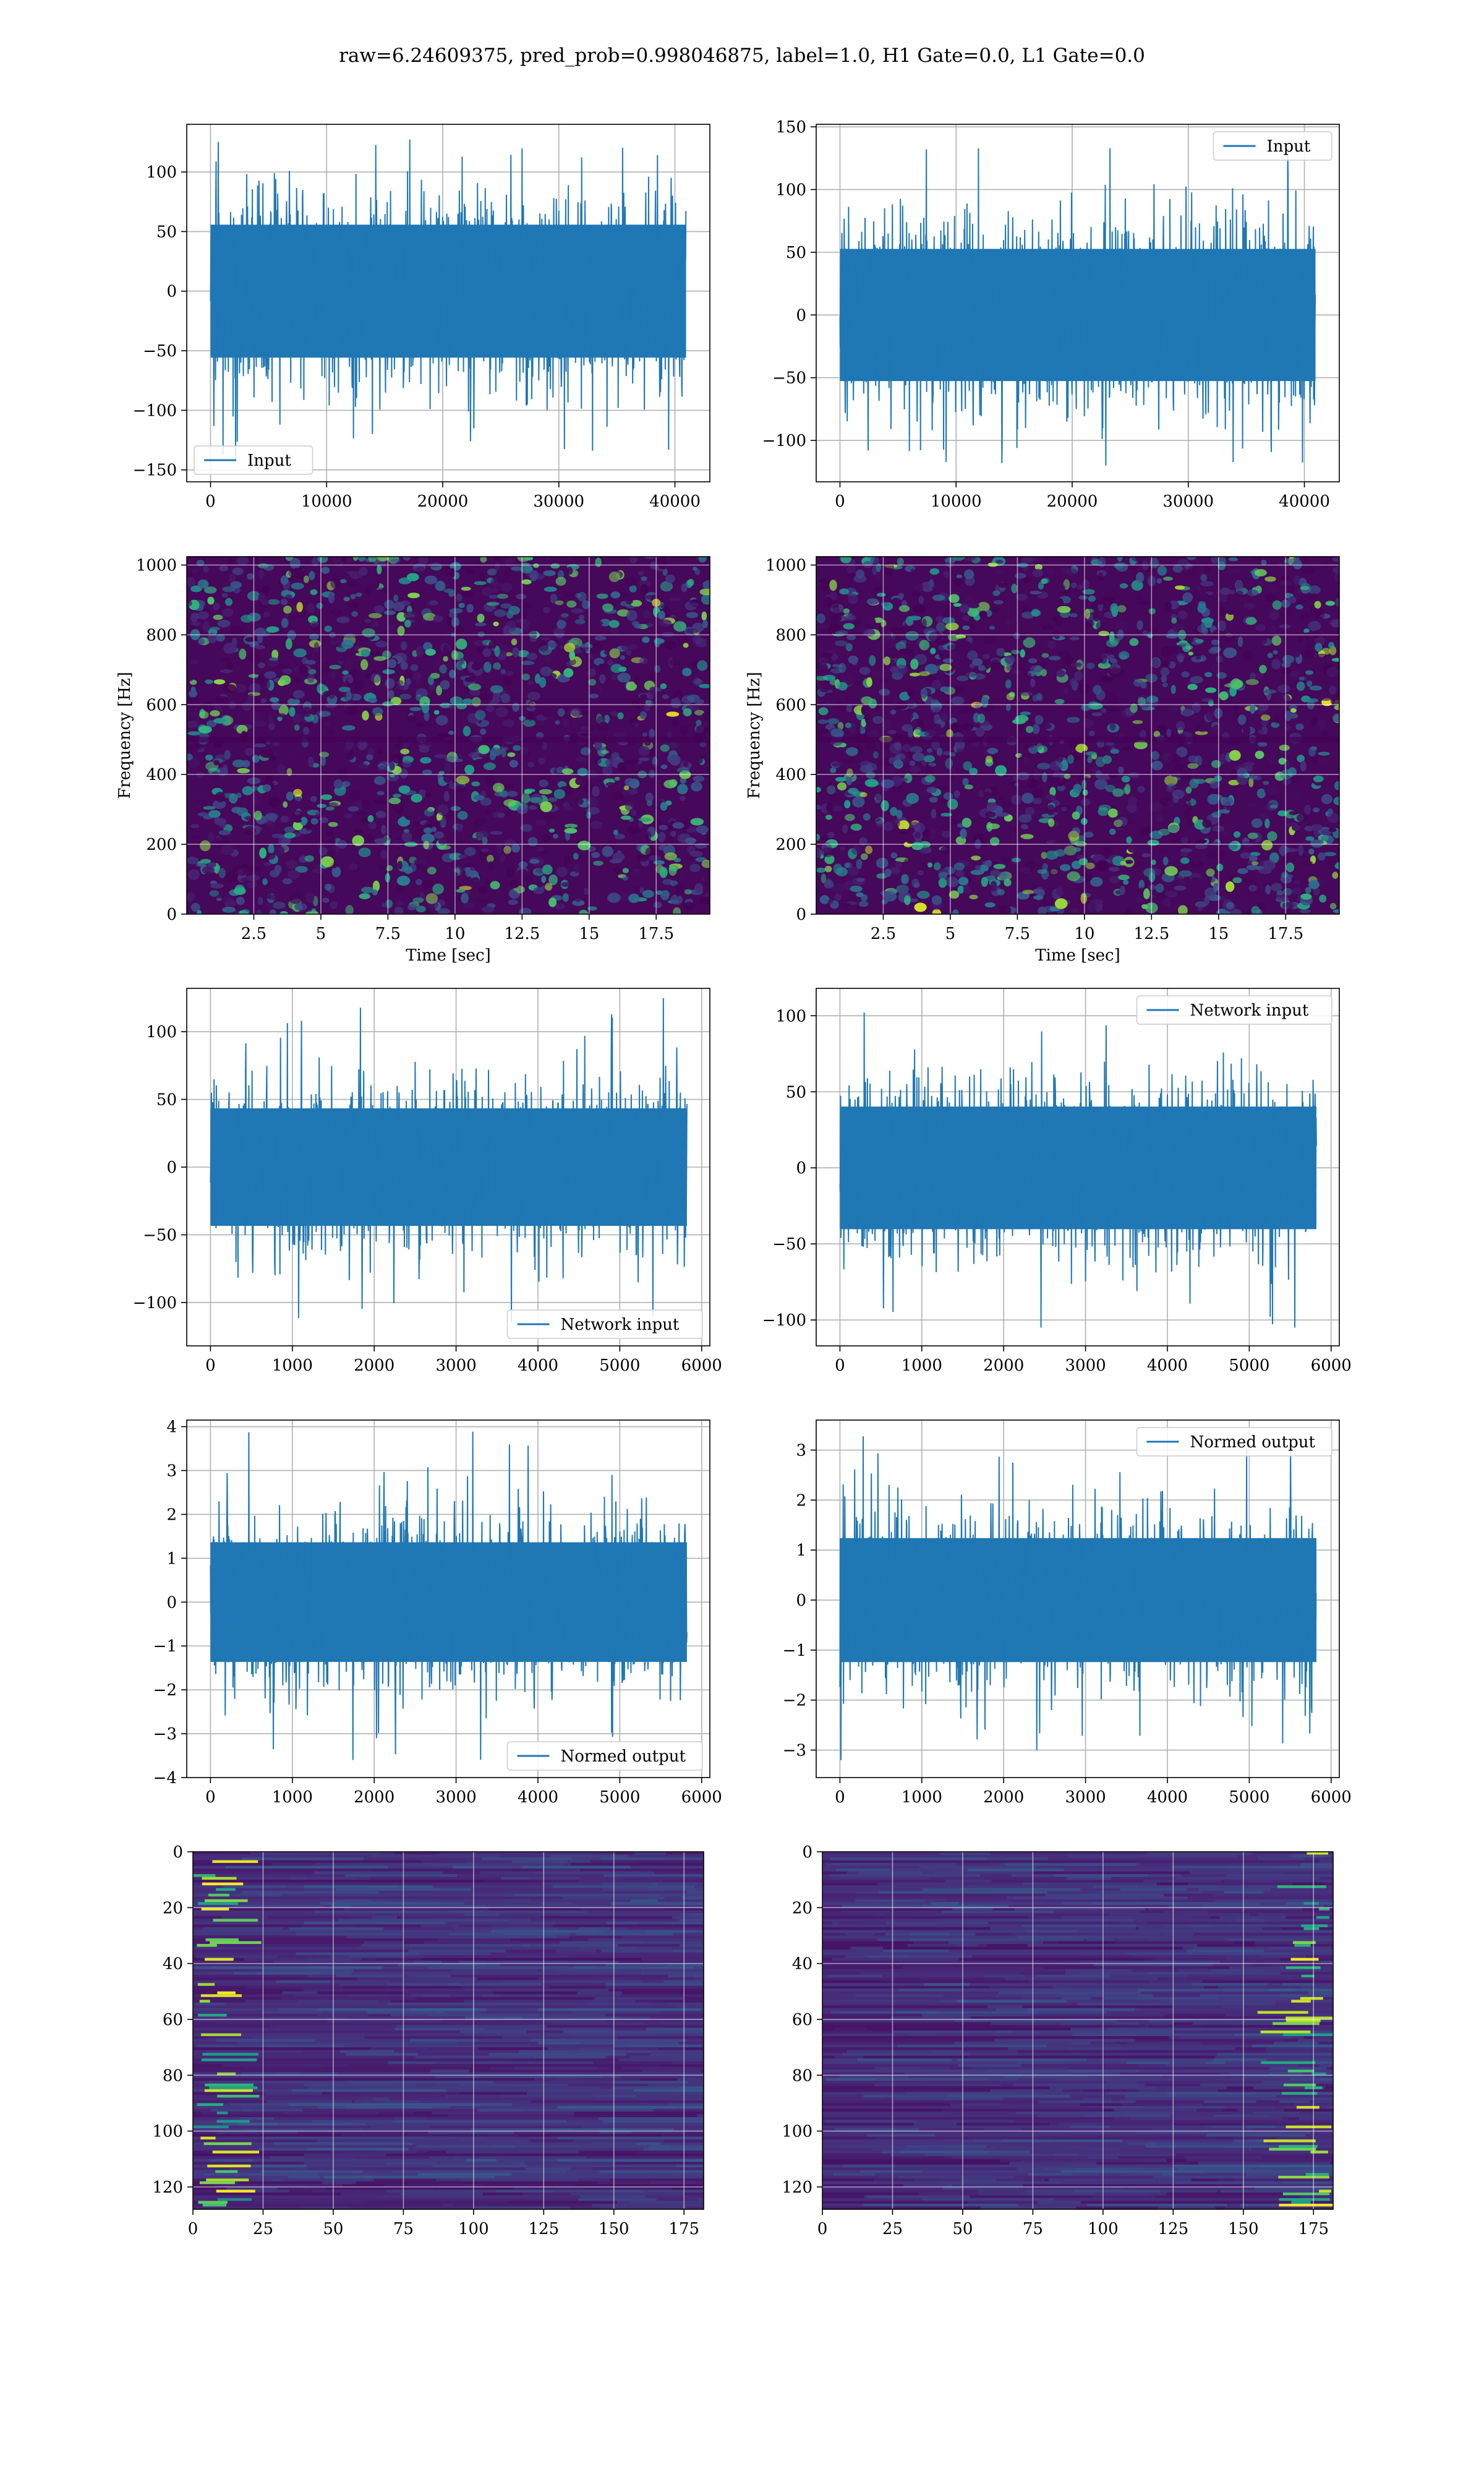 The width and height of the screenshot is (1484, 2474). Describe the element at coordinates (1253, 1442) in the screenshot. I see `legend-label: Normed output` at that location.